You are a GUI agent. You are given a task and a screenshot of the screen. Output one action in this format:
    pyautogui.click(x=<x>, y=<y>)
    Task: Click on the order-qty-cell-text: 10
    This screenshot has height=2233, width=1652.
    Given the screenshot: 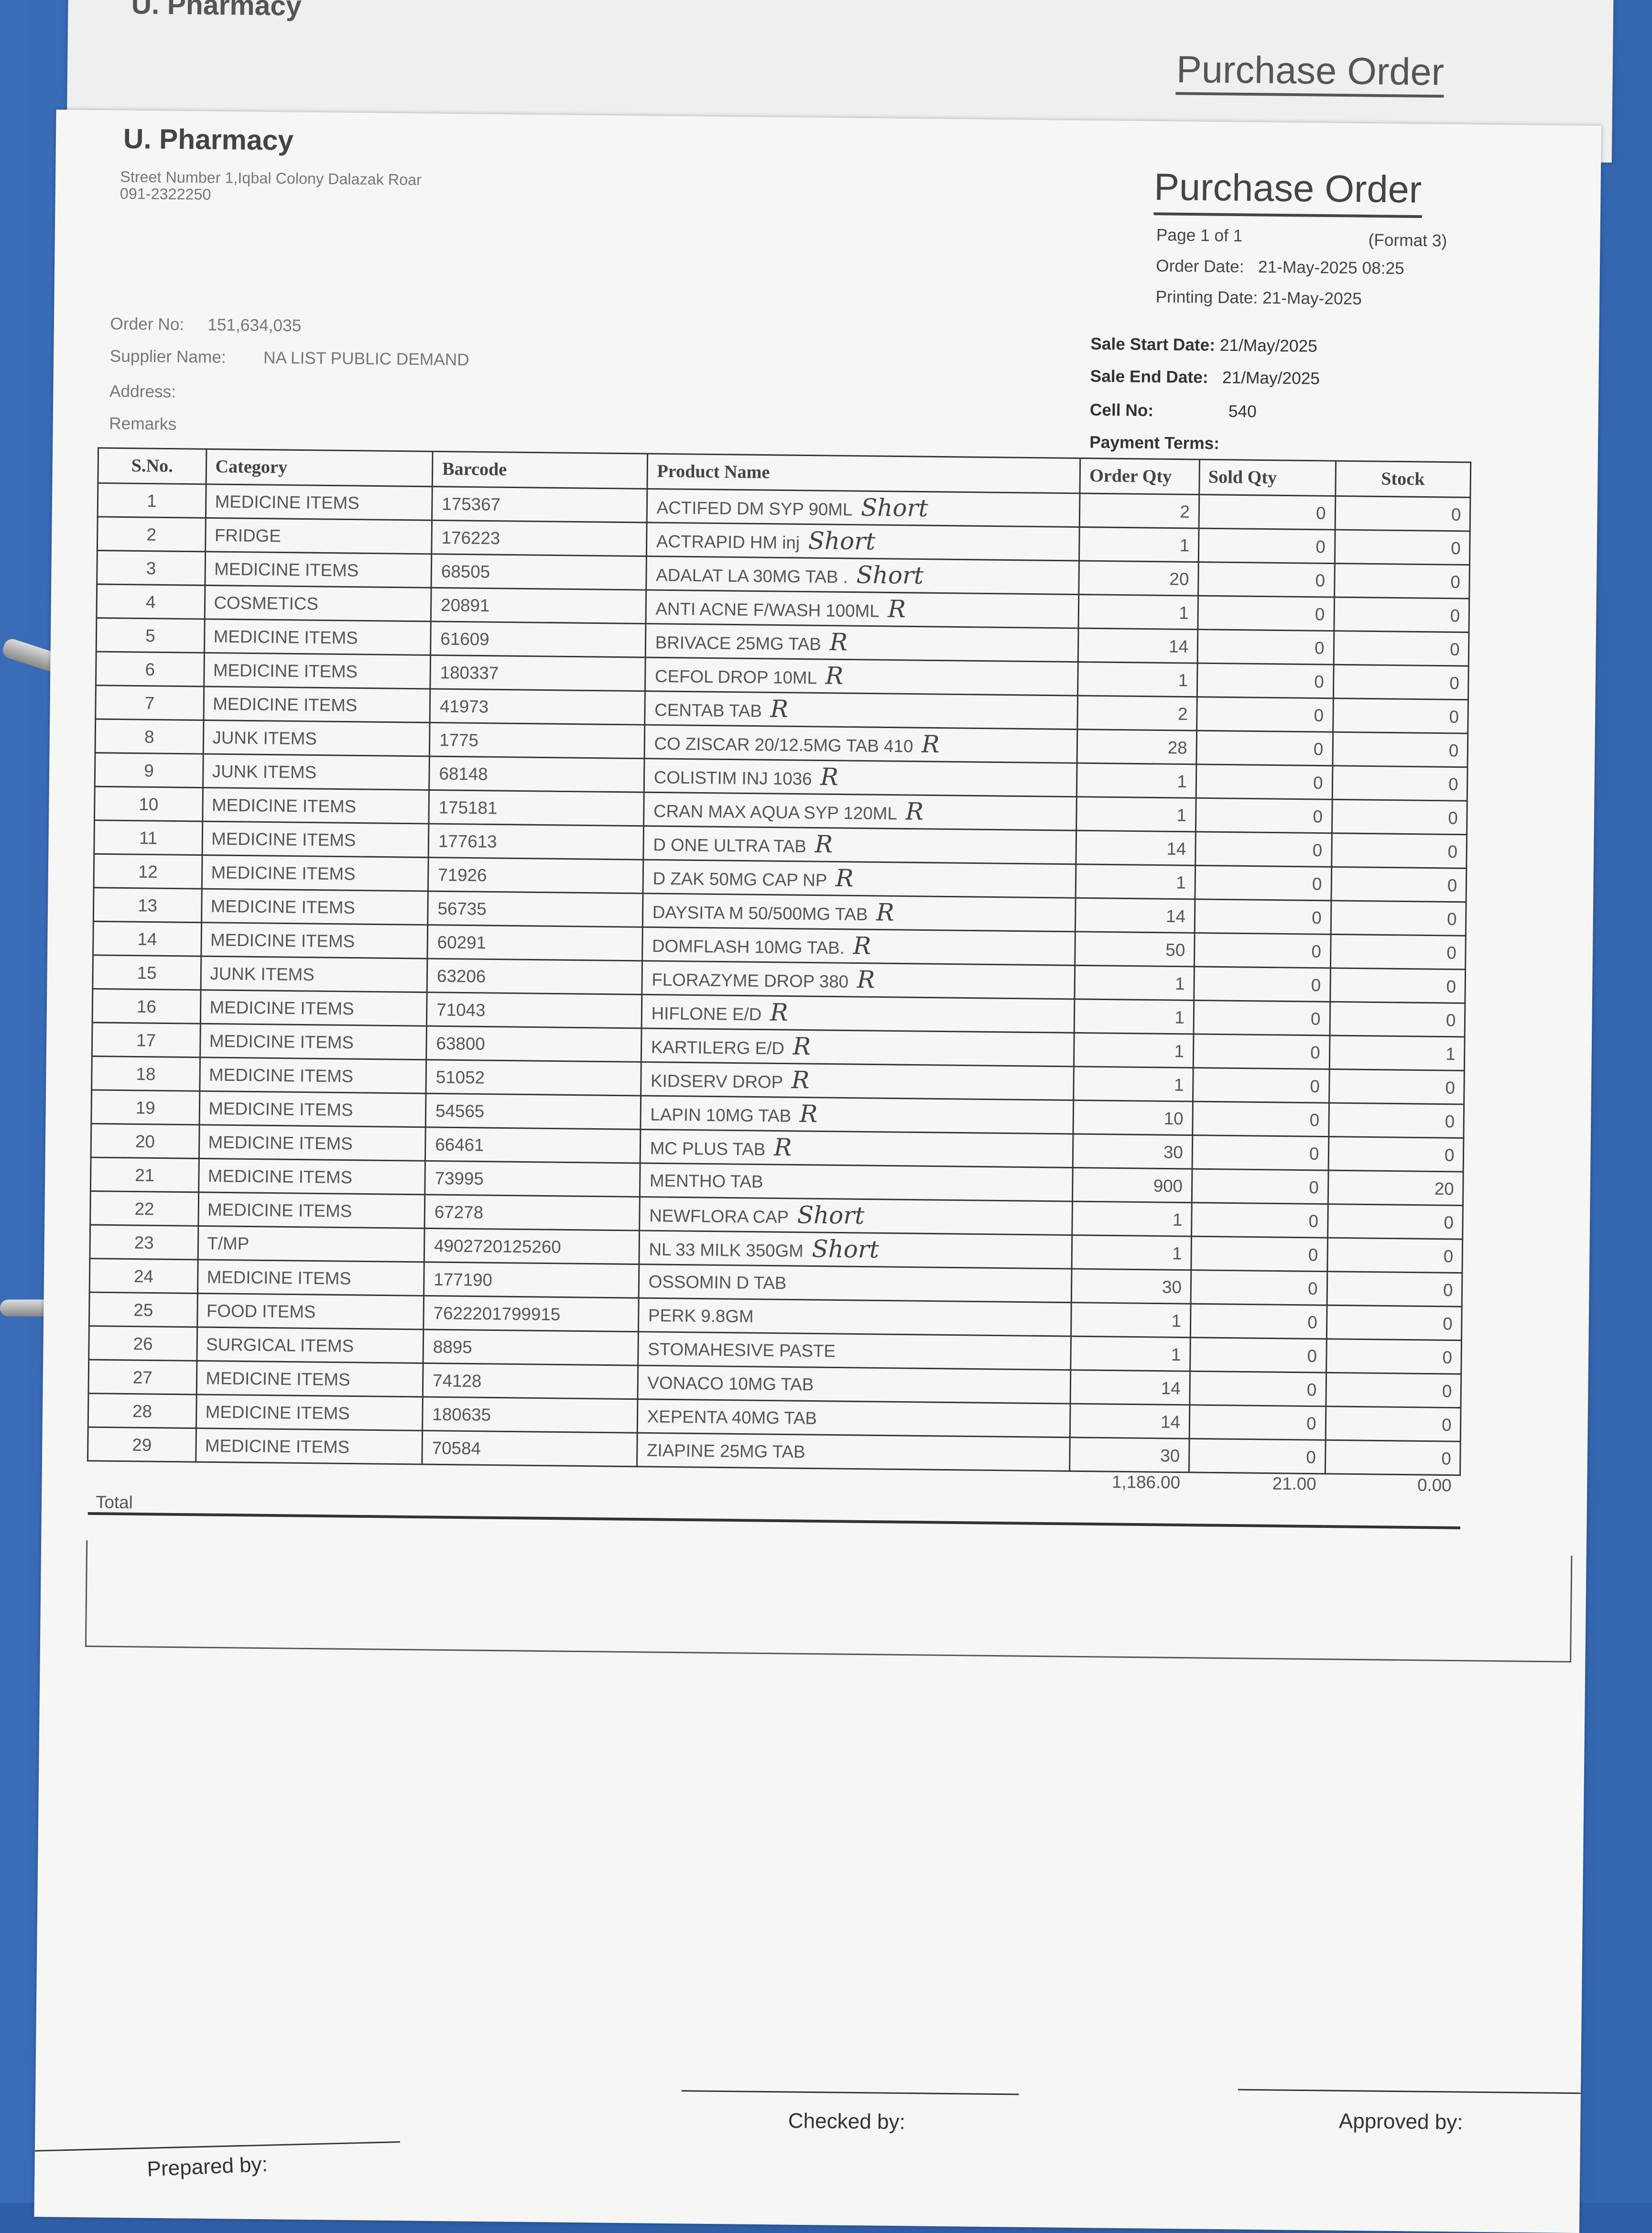 What is the action you would take?
    pyautogui.click(x=1173, y=1118)
    